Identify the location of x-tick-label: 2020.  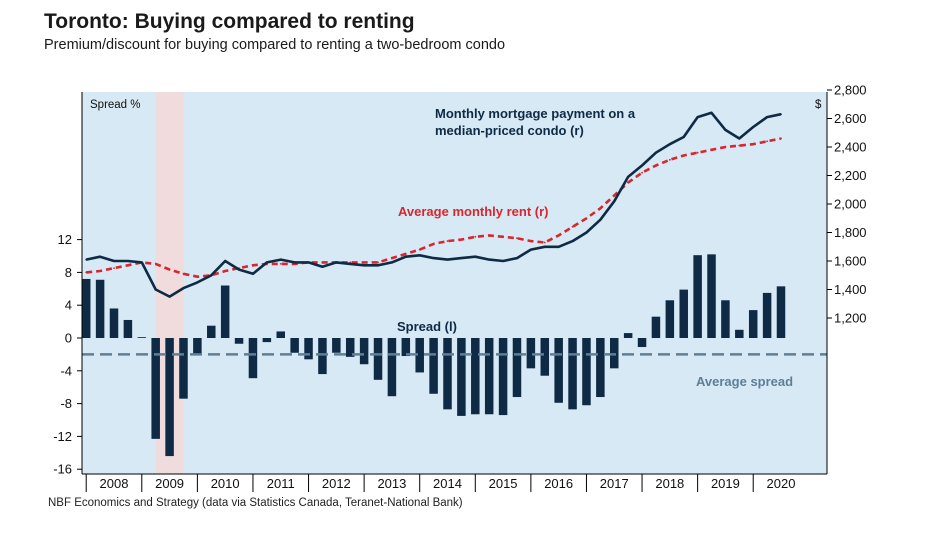
(781, 483).